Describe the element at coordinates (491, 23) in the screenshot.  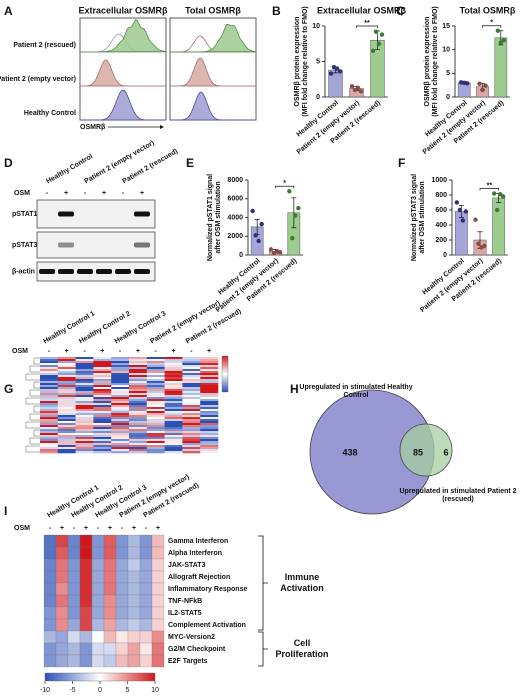
I see `significance-label: *` at that location.